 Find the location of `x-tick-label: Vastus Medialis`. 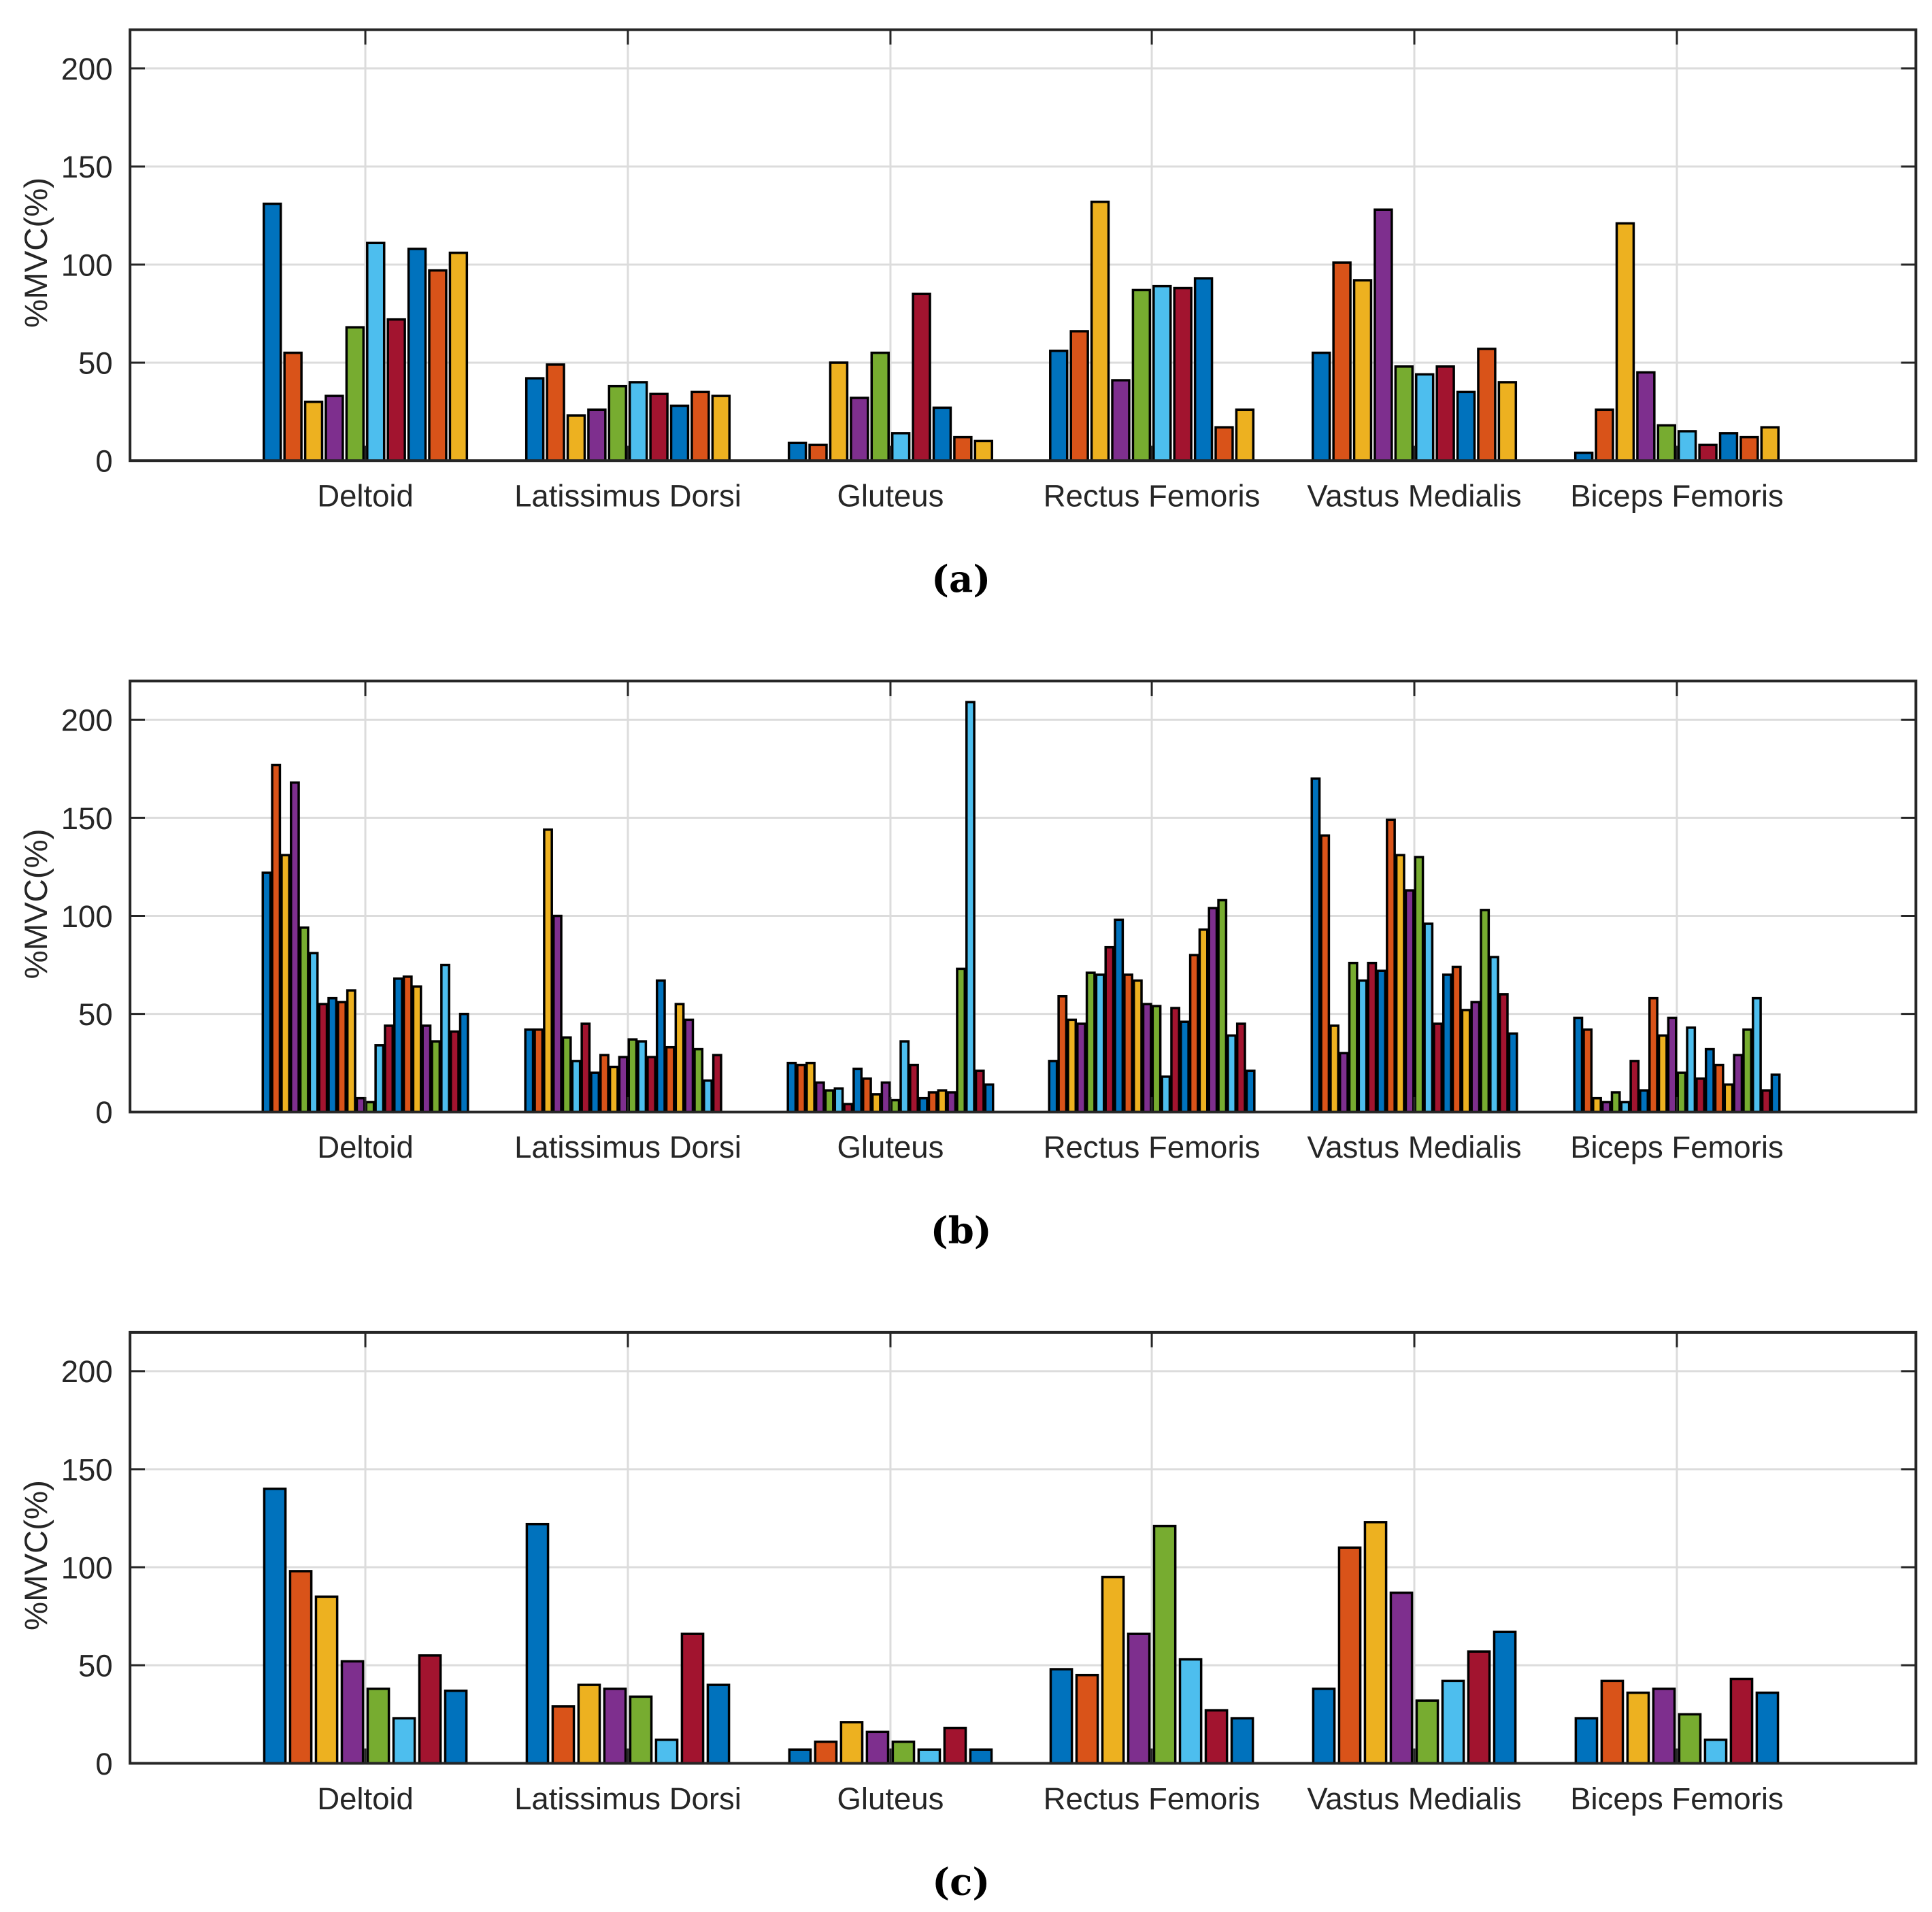

x-tick-label: Vastus Medialis is located at coordinates (1414, 1798).